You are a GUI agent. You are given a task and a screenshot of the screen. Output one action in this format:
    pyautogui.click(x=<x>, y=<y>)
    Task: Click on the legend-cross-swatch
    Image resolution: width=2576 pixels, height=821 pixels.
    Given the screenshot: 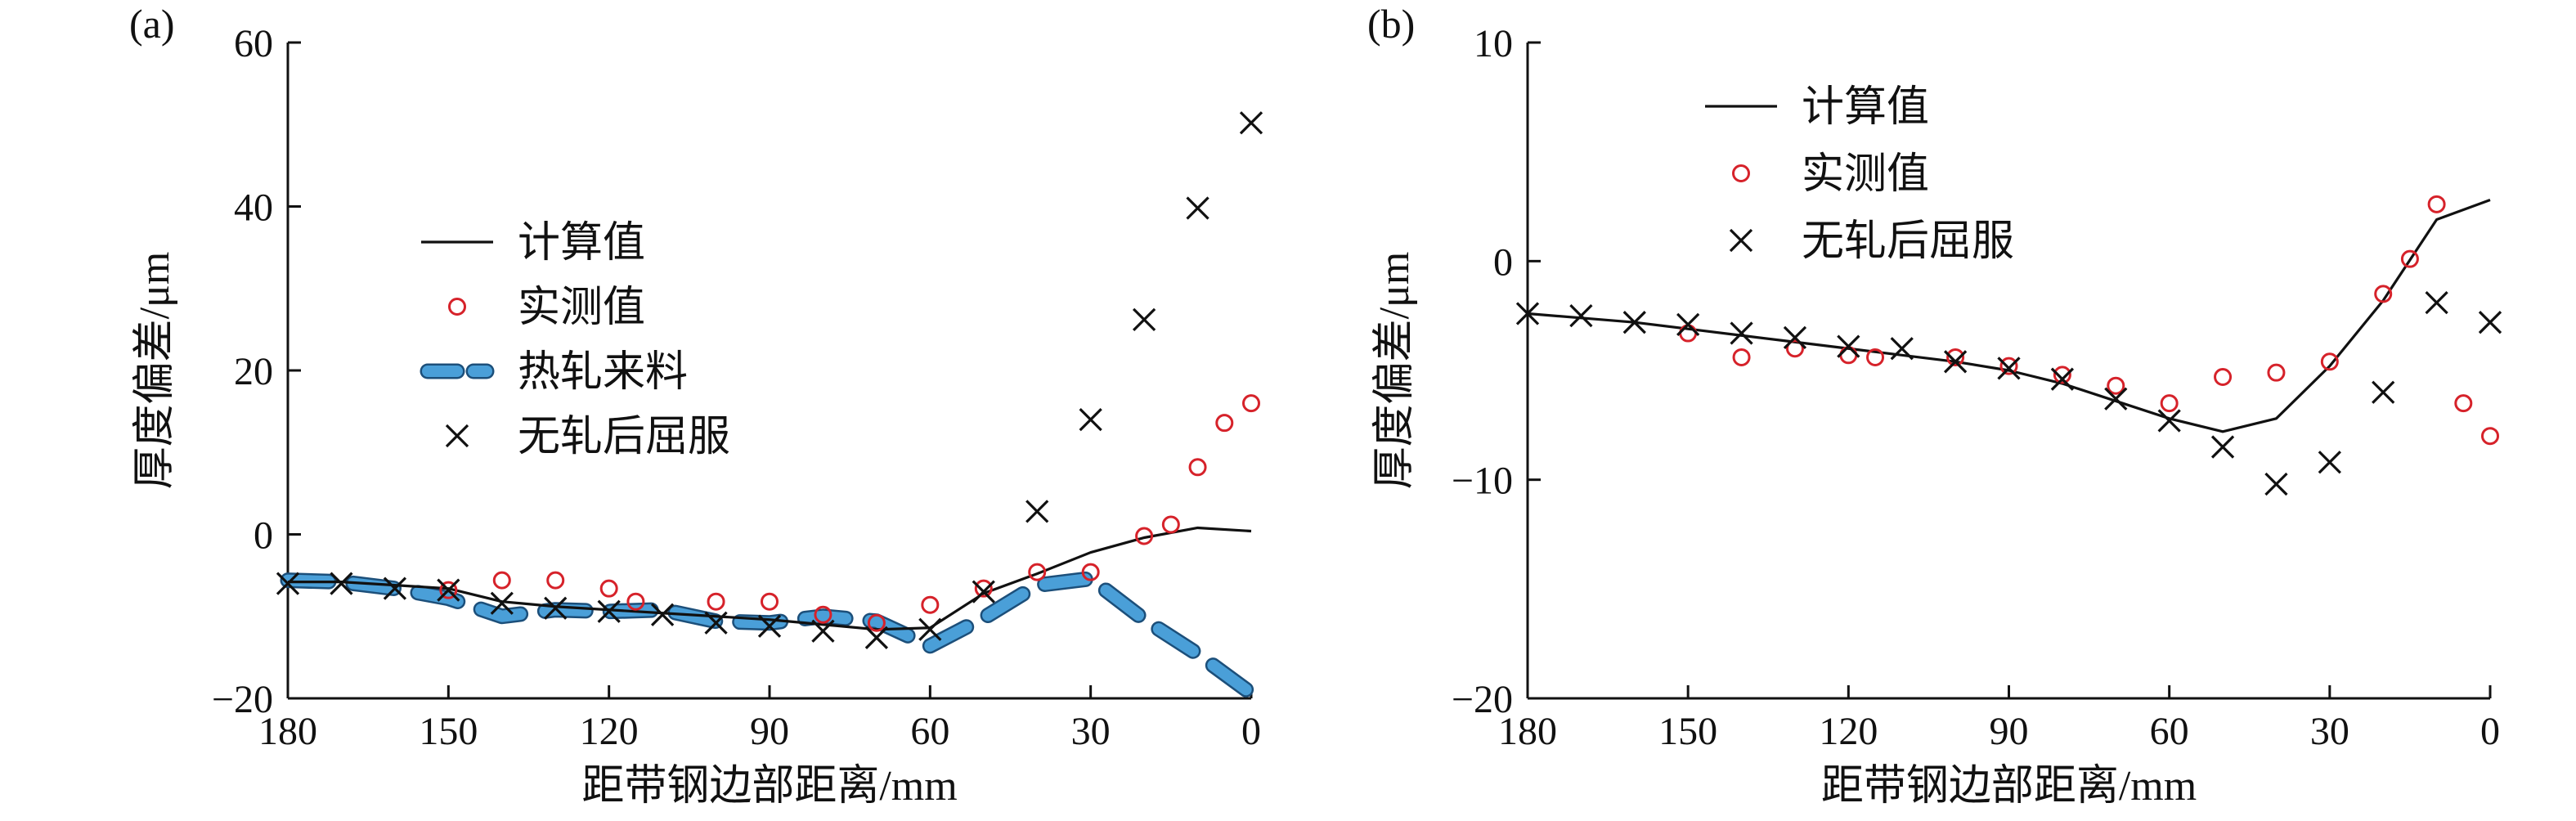 What is the action you would take?
    pyautogui.click(x=1741, y=240)
    